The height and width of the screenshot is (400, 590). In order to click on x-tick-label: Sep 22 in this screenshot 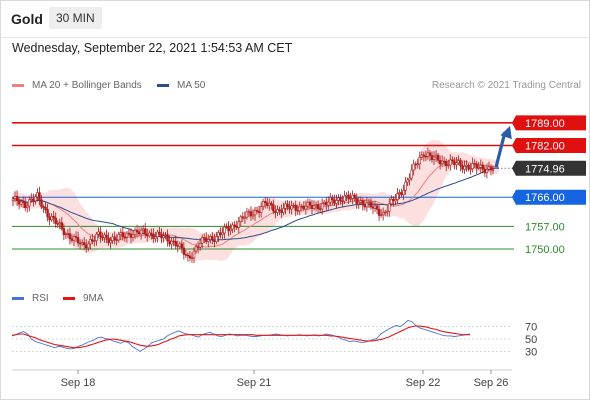, I will do `click(423, 383)`.